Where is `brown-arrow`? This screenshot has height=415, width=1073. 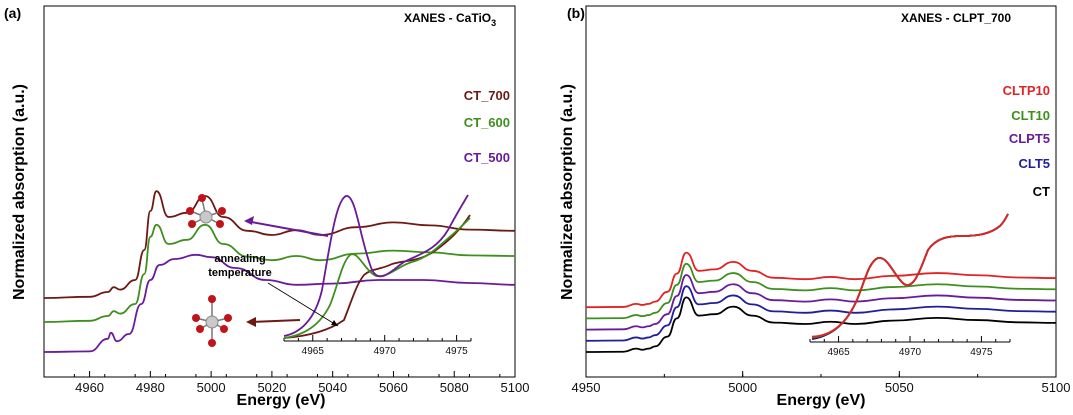 brown-arrow is located at coordinates (275, 321).